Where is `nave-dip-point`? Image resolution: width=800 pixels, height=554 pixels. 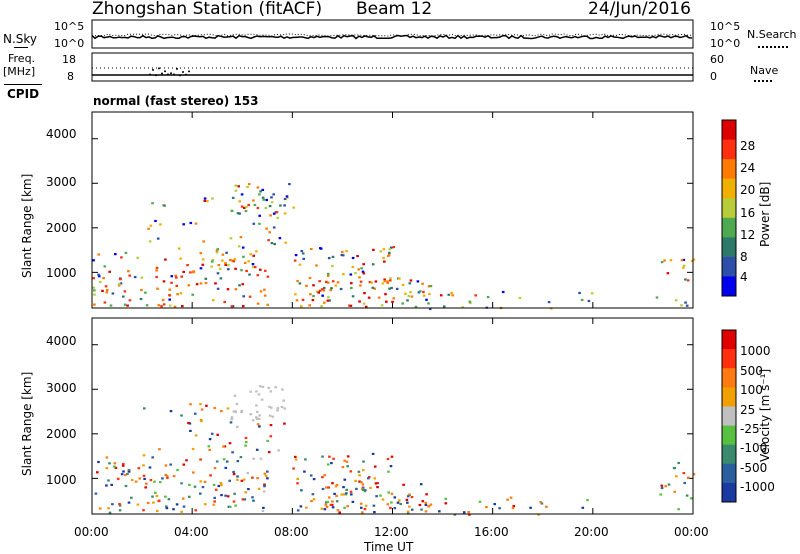
nave-dip-point is located at coordinates (183, 72).